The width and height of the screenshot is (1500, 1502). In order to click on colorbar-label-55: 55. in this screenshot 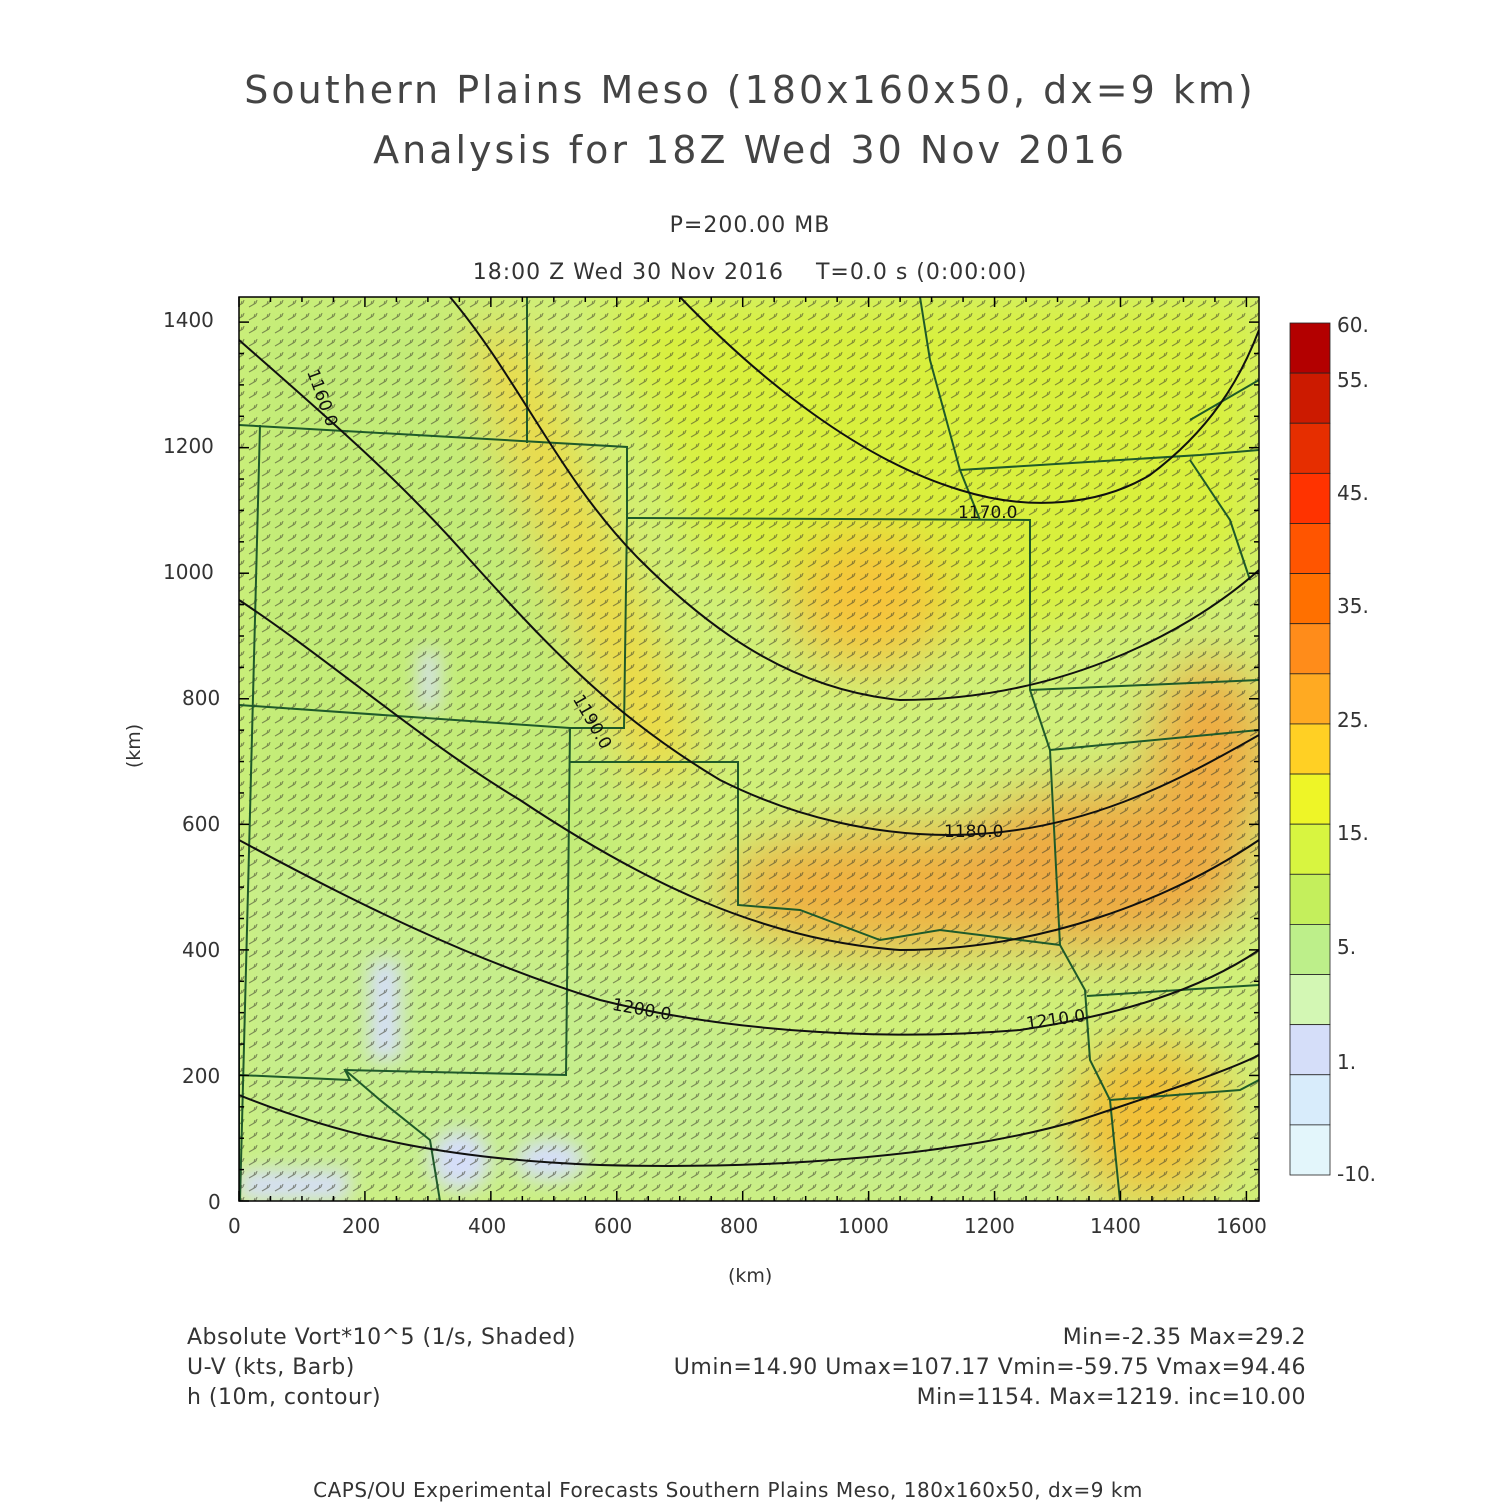, I will do `click(1353, 380)`.